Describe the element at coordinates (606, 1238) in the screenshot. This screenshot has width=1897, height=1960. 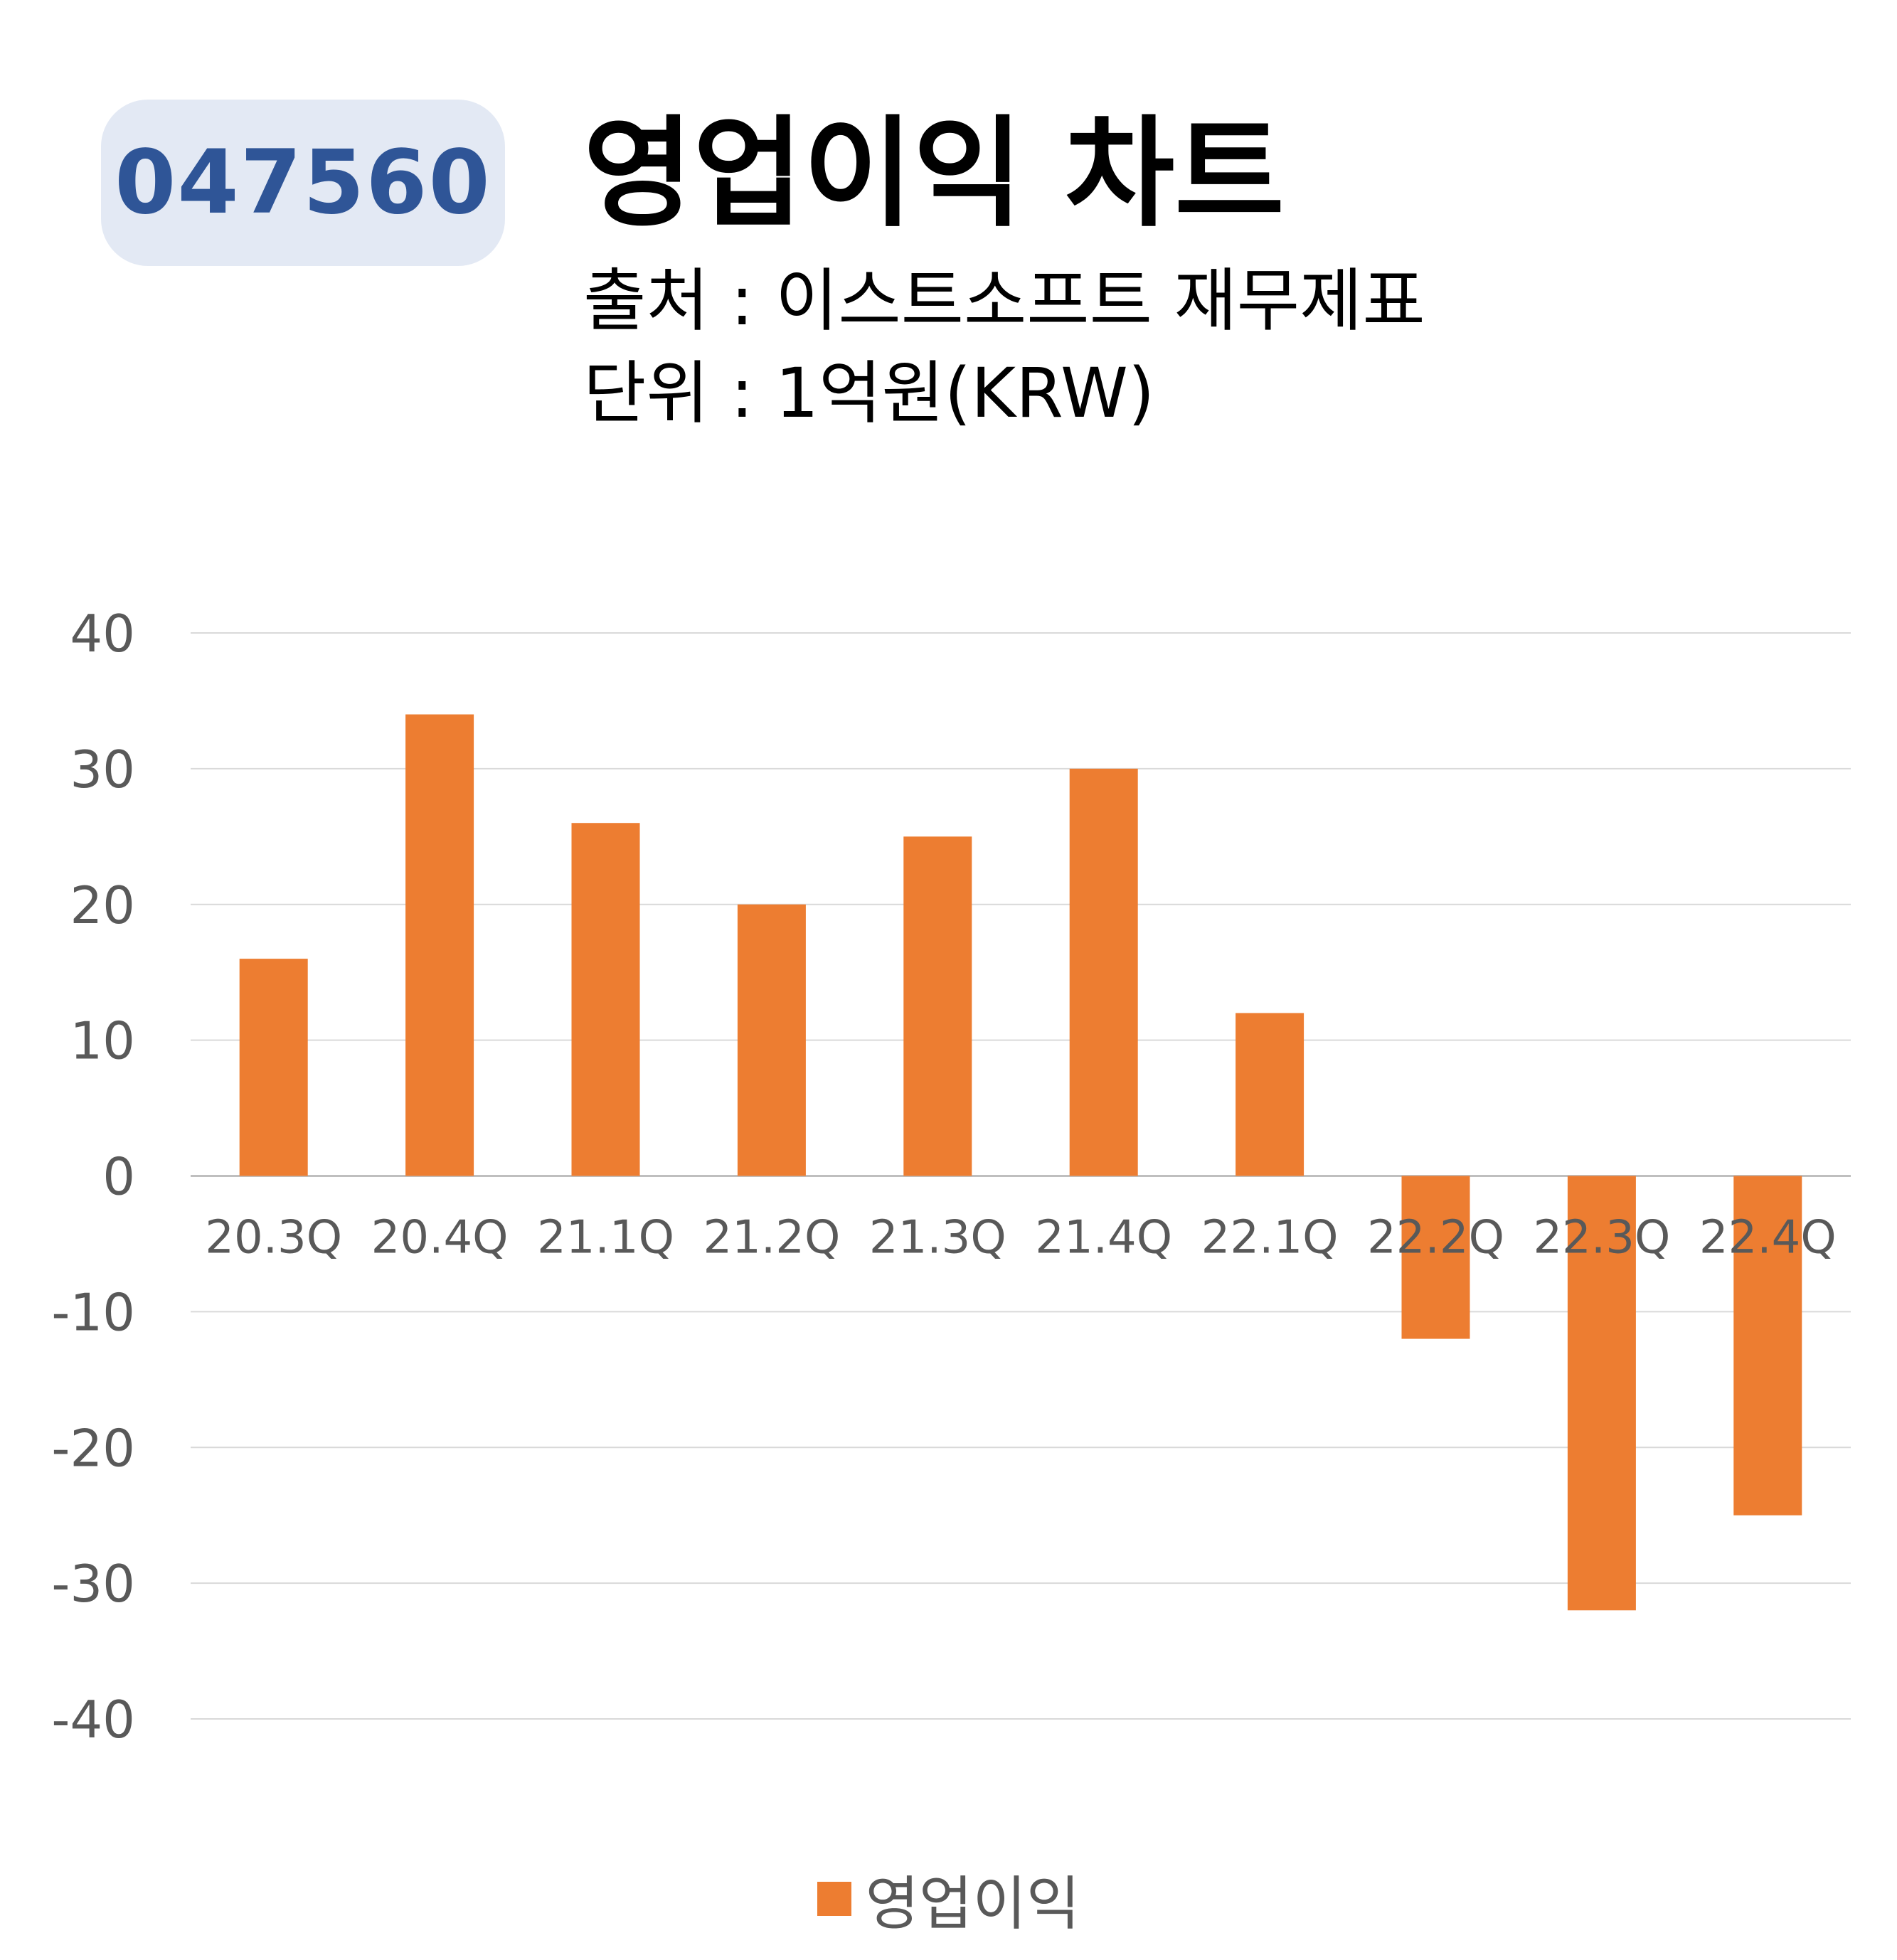
I see `x-tick-label: 21.1Q` at that location.